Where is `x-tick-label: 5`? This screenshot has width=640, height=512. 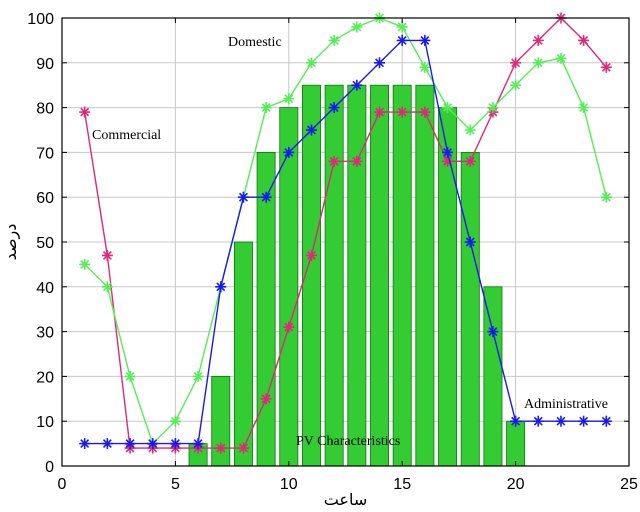
x-tick-label: 5 is located at coordinates (175, 484).